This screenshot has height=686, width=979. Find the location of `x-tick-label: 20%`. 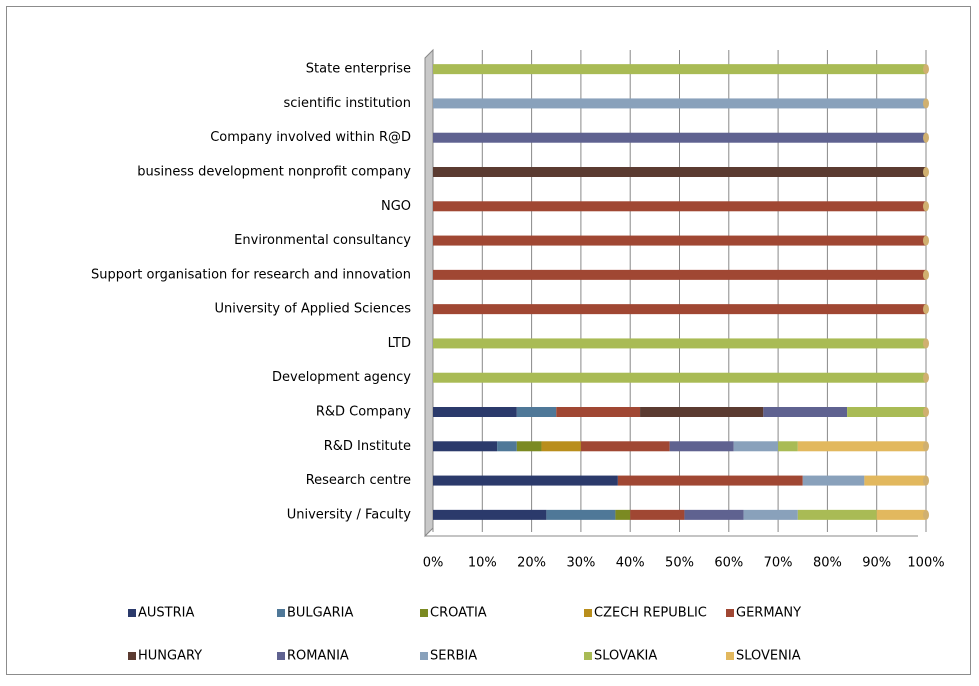

x-tick-label: 20% is located at coordinates (531, 563).